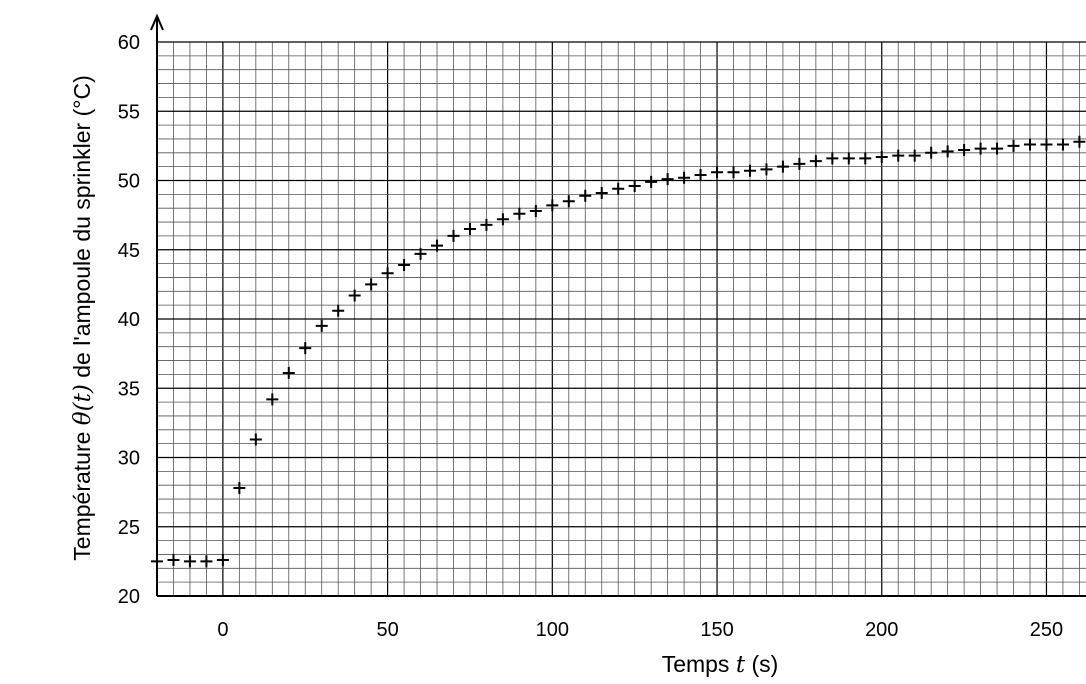 The width and height of the screenshot is (1086, 684). What do you see at coordinates (129, 182) in the screenshot?
I see `y-tick-label: 50` at bounding box center [129, 182].